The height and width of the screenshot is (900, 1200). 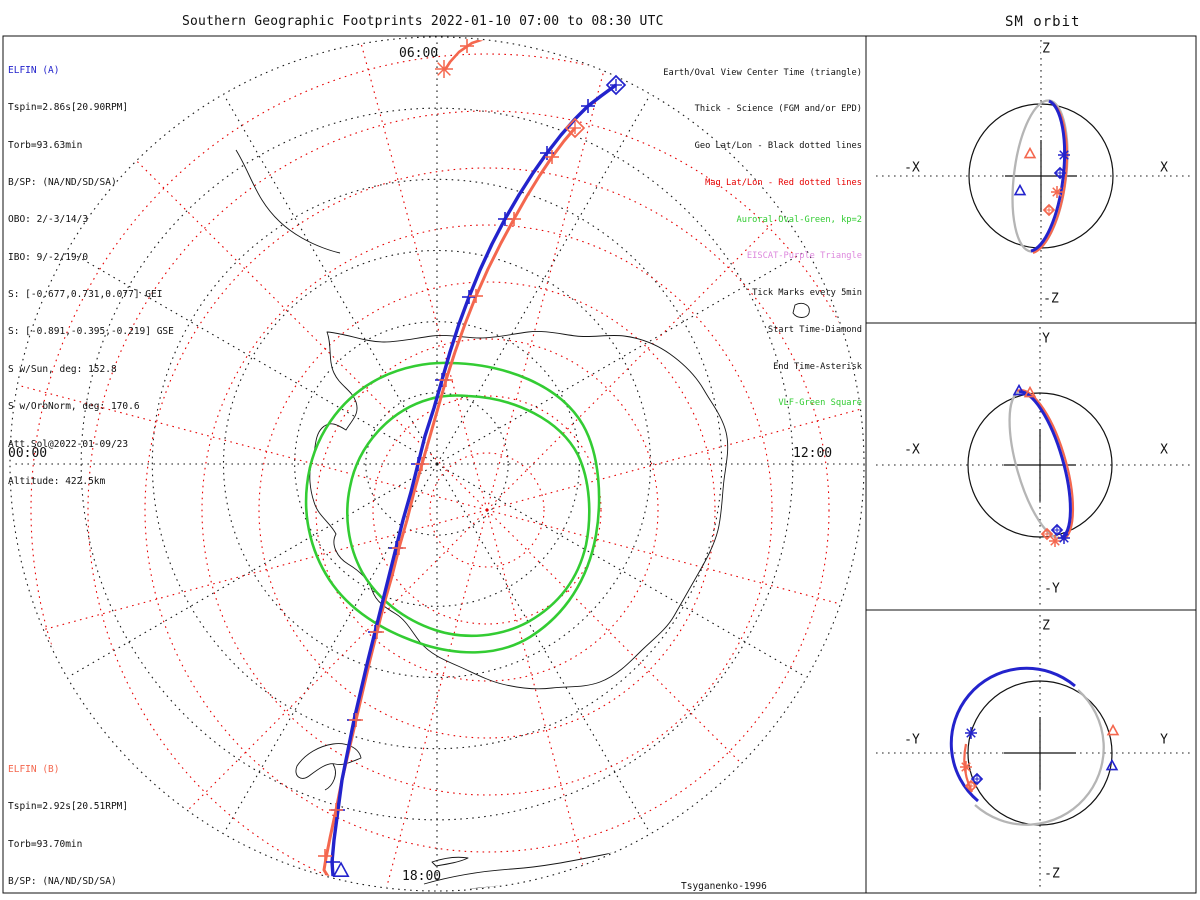 I want to click on legend-item: Mag Lat/Lon - Red dotted lines, so click(x=783, y=182).